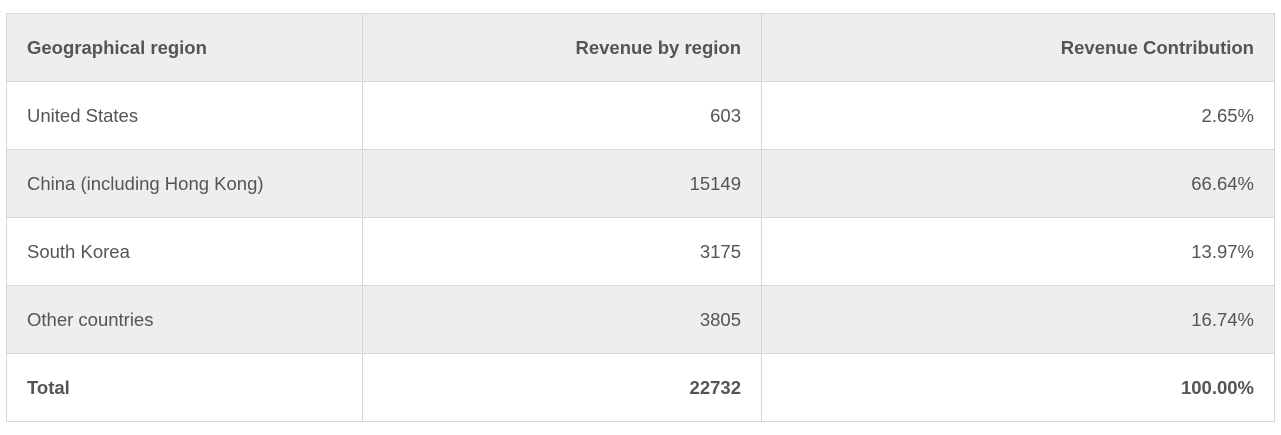 The width and height of the screenshot is (1281, 435). Describe the element at coordinates (184, 183) in the screenshot. I see `region-cell: China (including Hong Kong)` at that location.